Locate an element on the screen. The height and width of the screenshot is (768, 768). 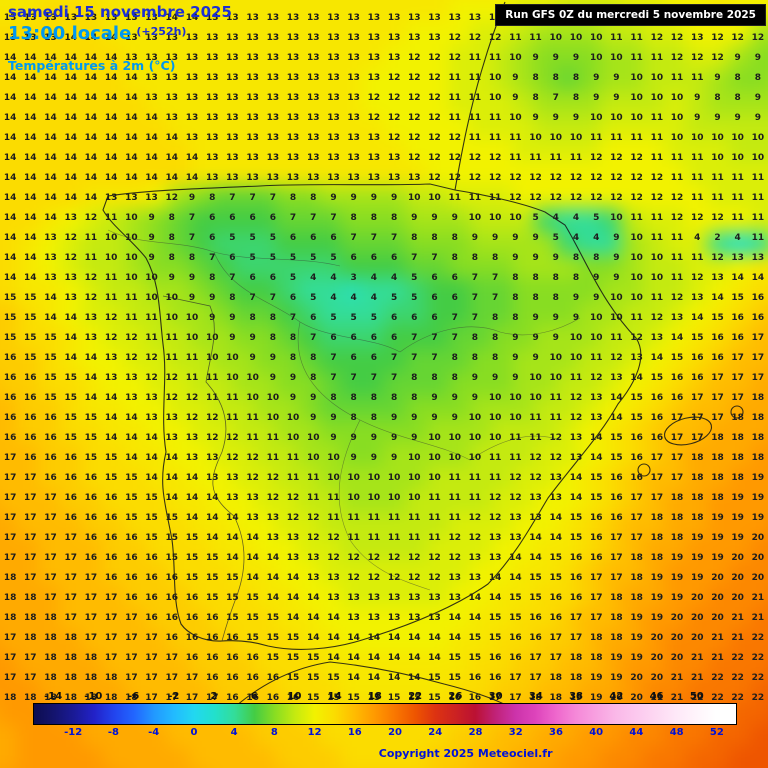
temp-value: 6 is located at coordinates (454, 278).